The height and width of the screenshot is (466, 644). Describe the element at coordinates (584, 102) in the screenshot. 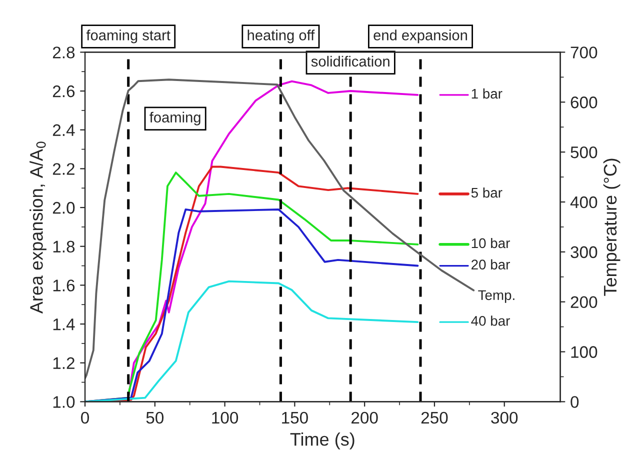

I see `y2-tick-label: 600` at that location.